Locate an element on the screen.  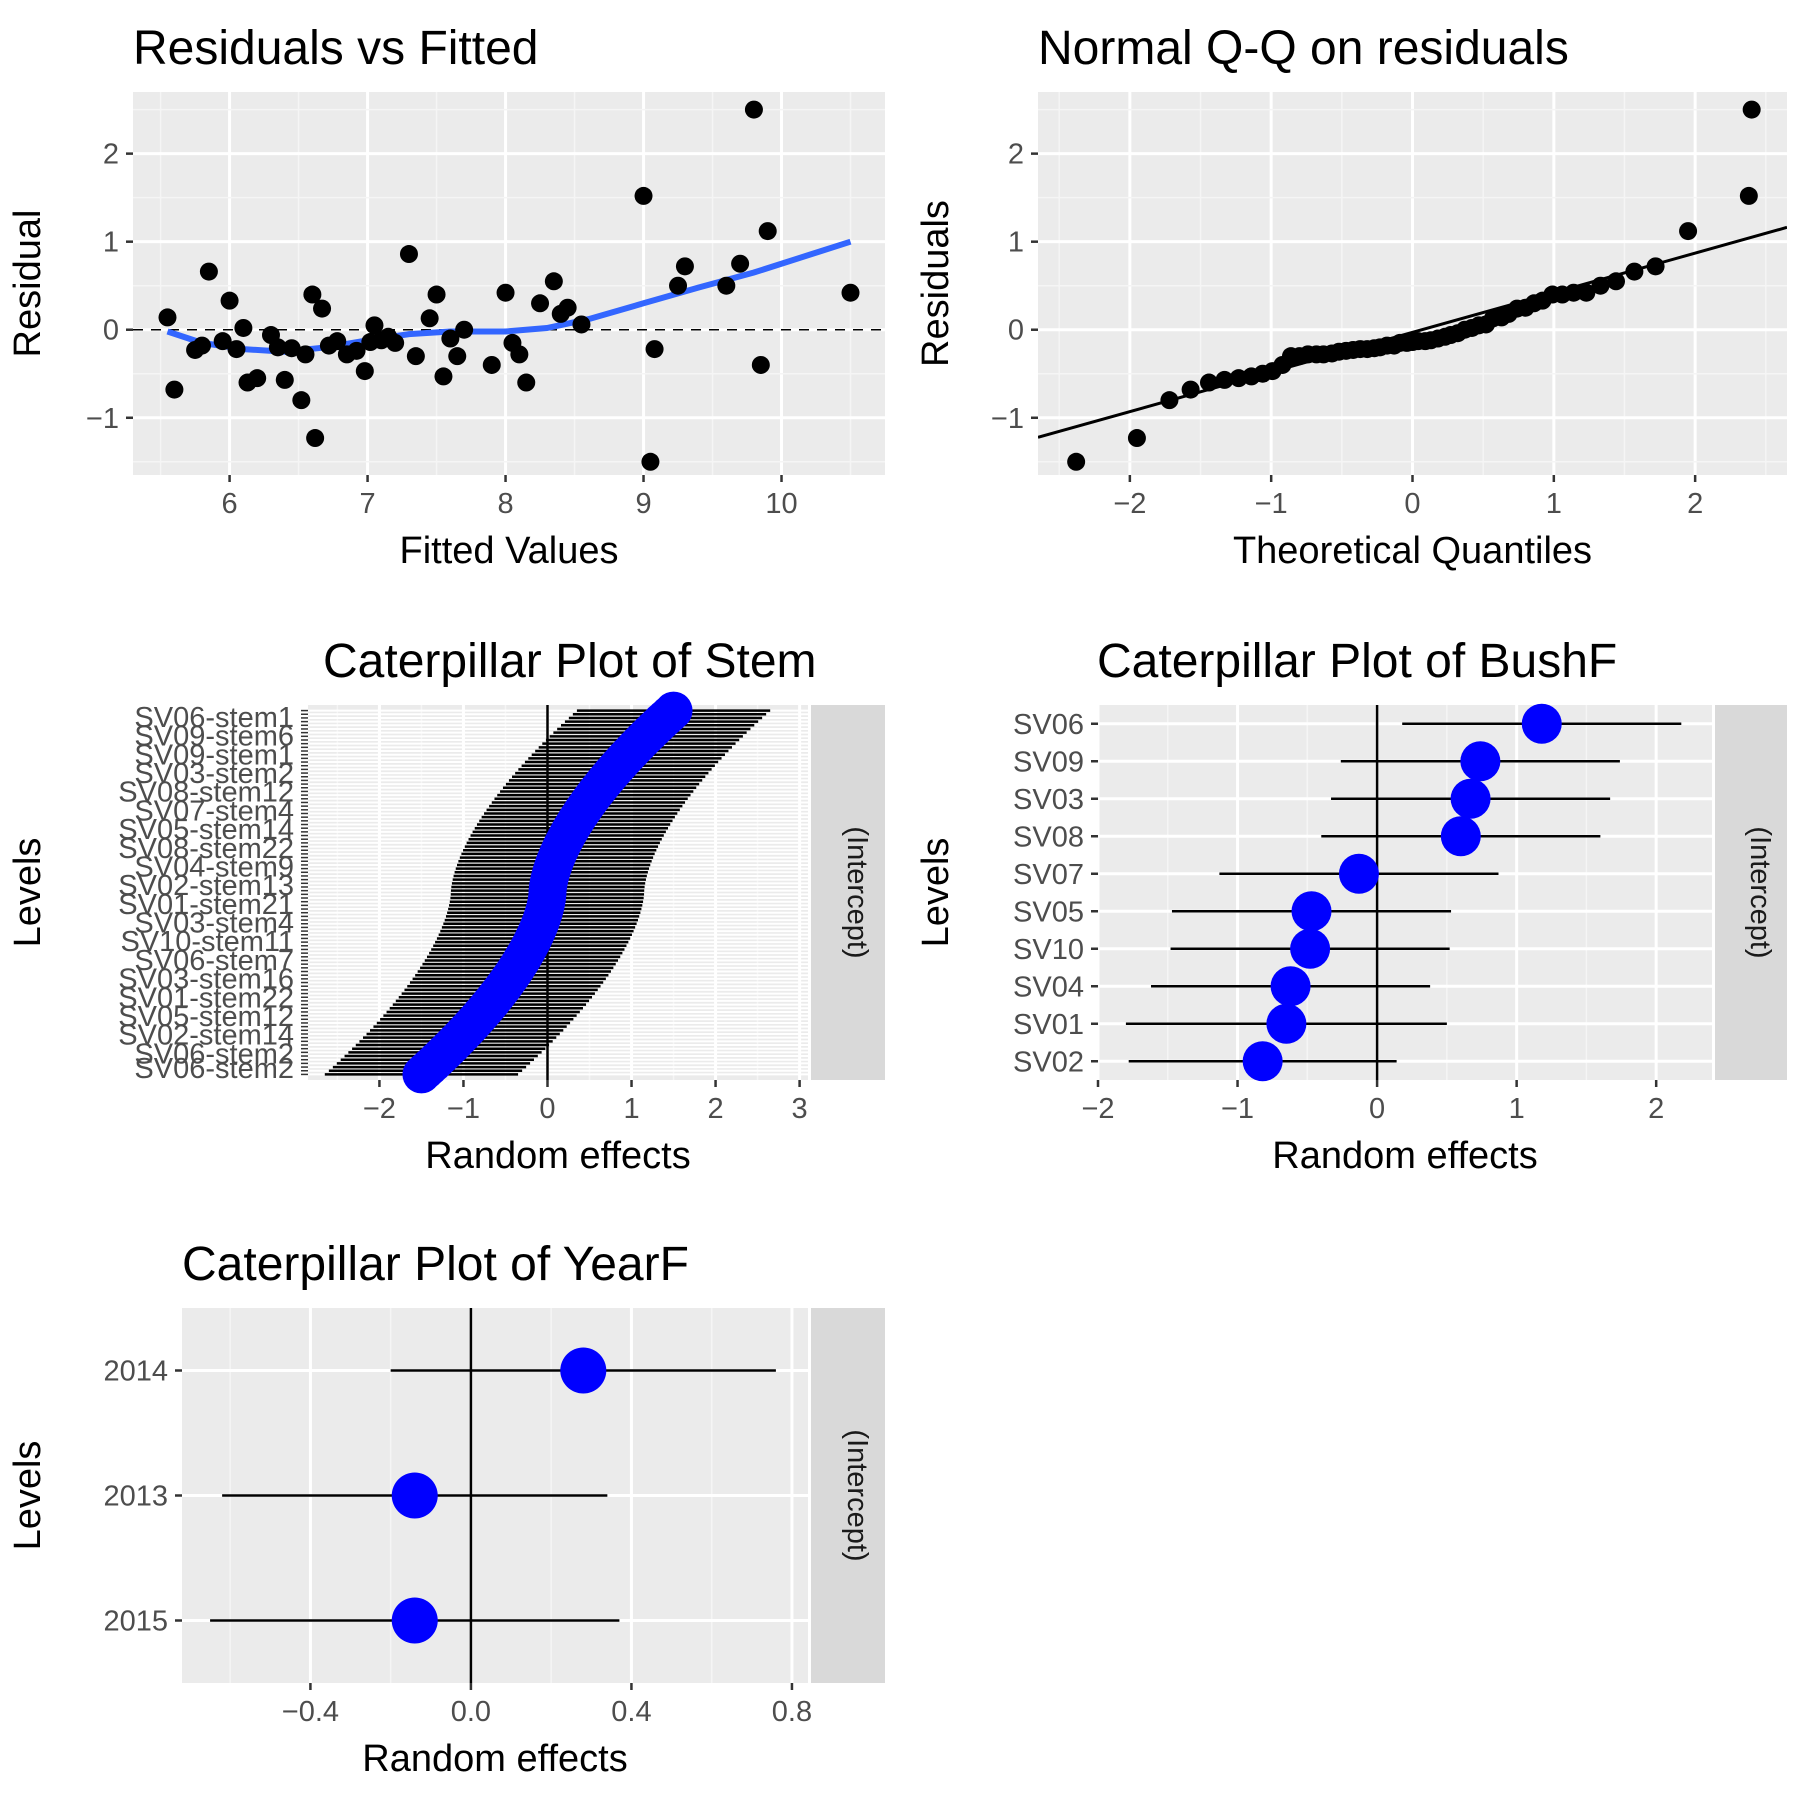
y-tick-label: SV03 is located at coordinates (1048, 800).